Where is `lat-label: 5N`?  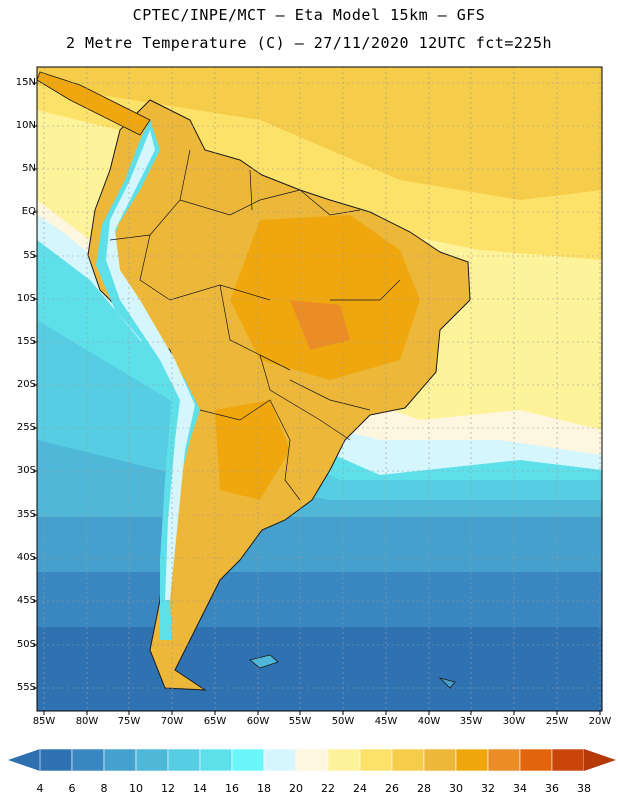 lat-label: 5N is located at coordinates (29, 168).